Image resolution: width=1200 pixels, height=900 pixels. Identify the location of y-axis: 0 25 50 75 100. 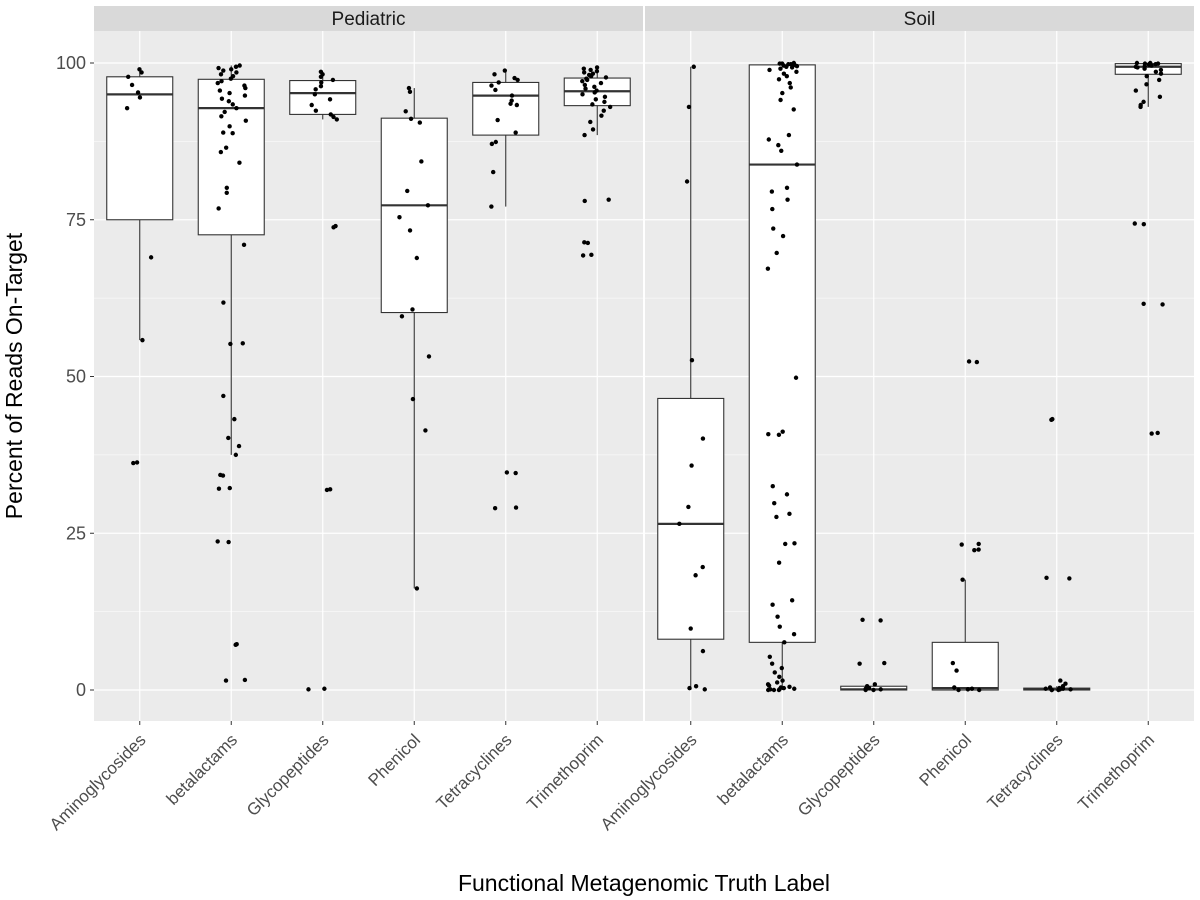
(75, 376).